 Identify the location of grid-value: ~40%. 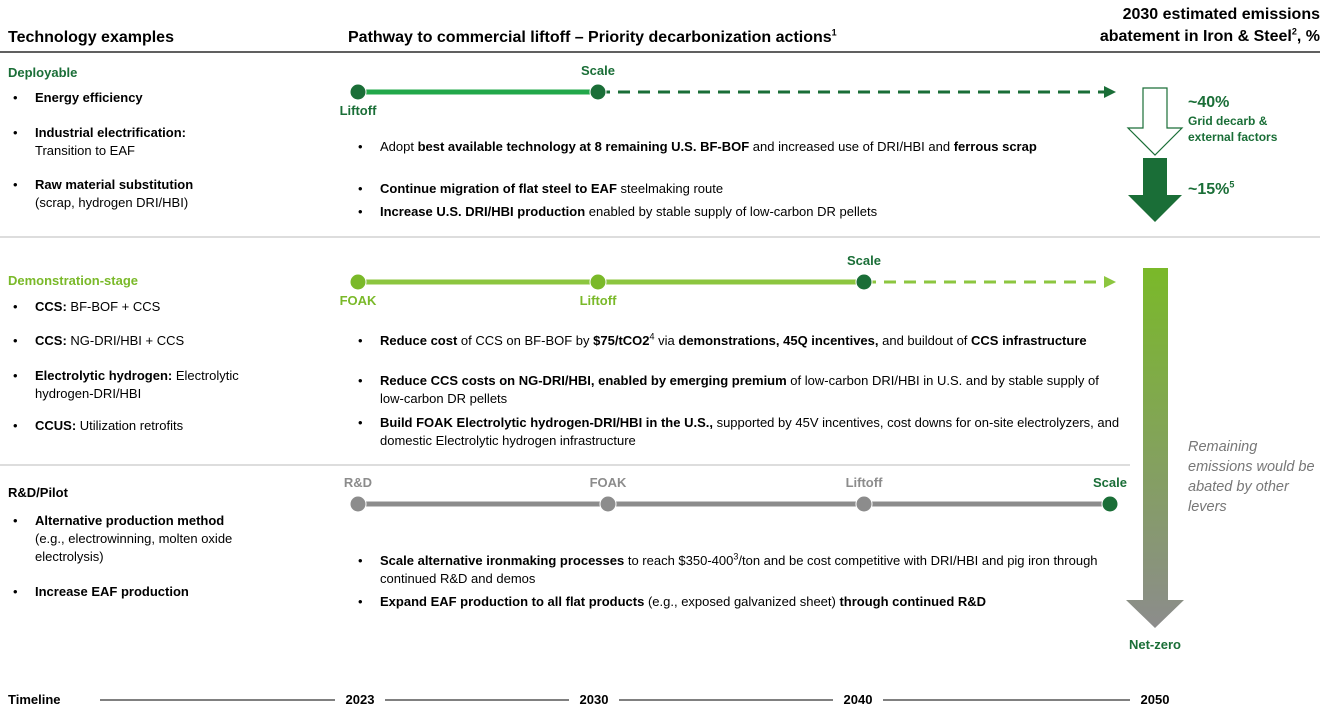
(1209, 102).